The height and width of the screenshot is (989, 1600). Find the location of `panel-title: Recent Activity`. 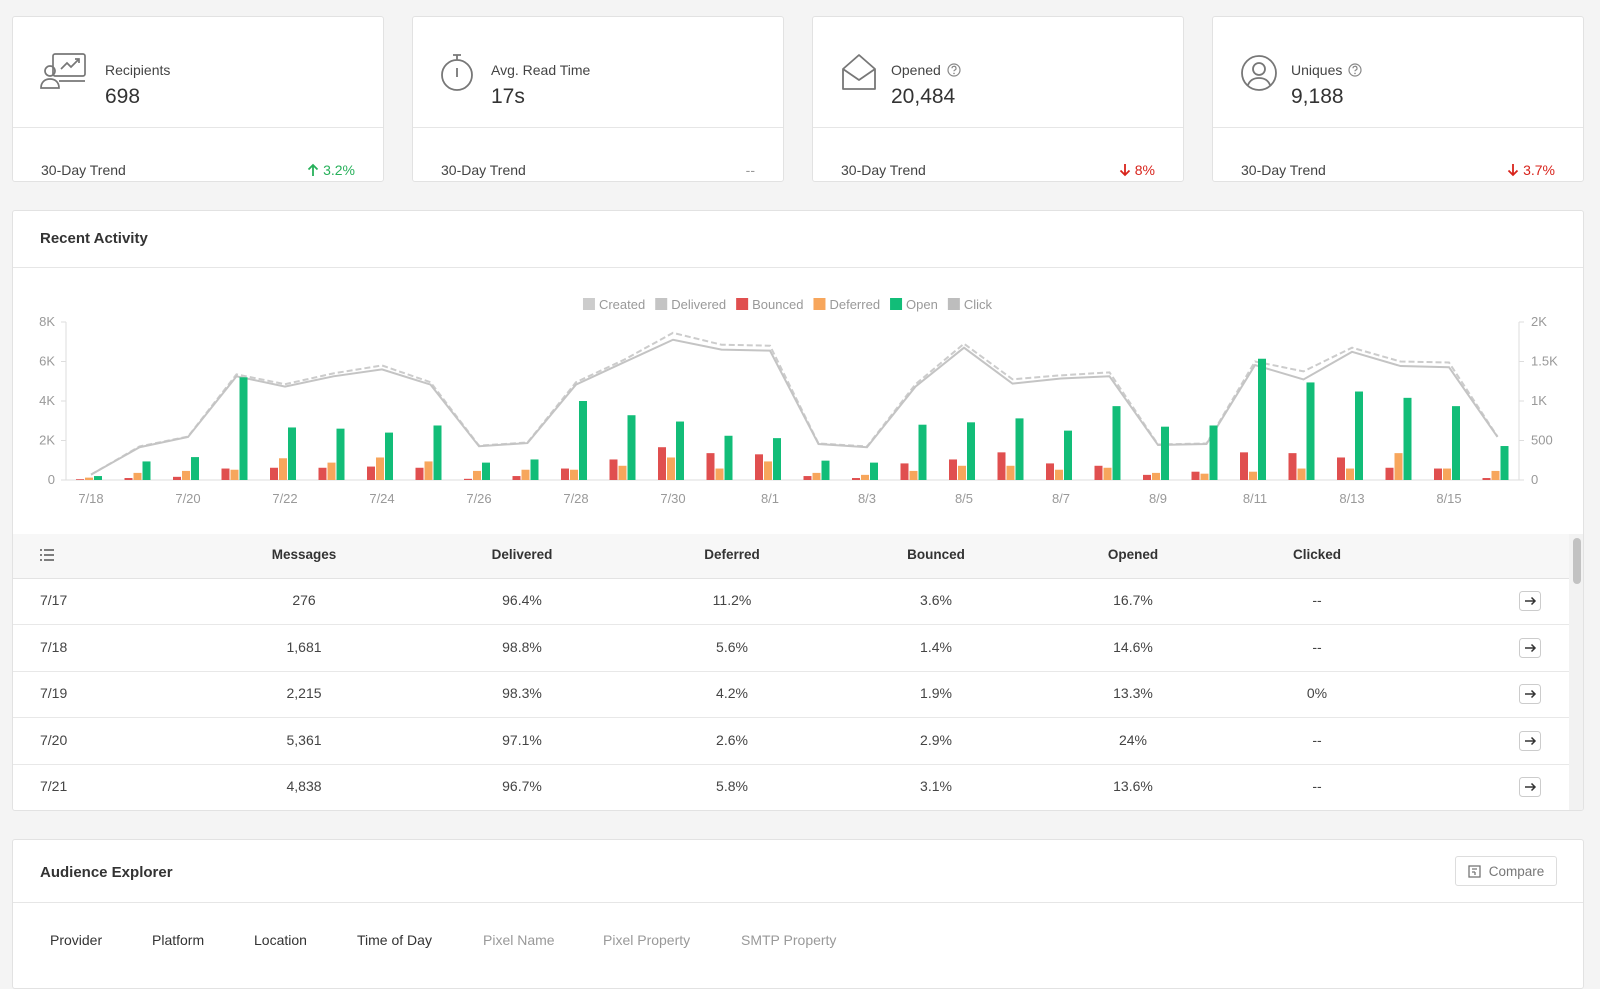

panel-title: Recent Activity is located at coordinates (94, 238).